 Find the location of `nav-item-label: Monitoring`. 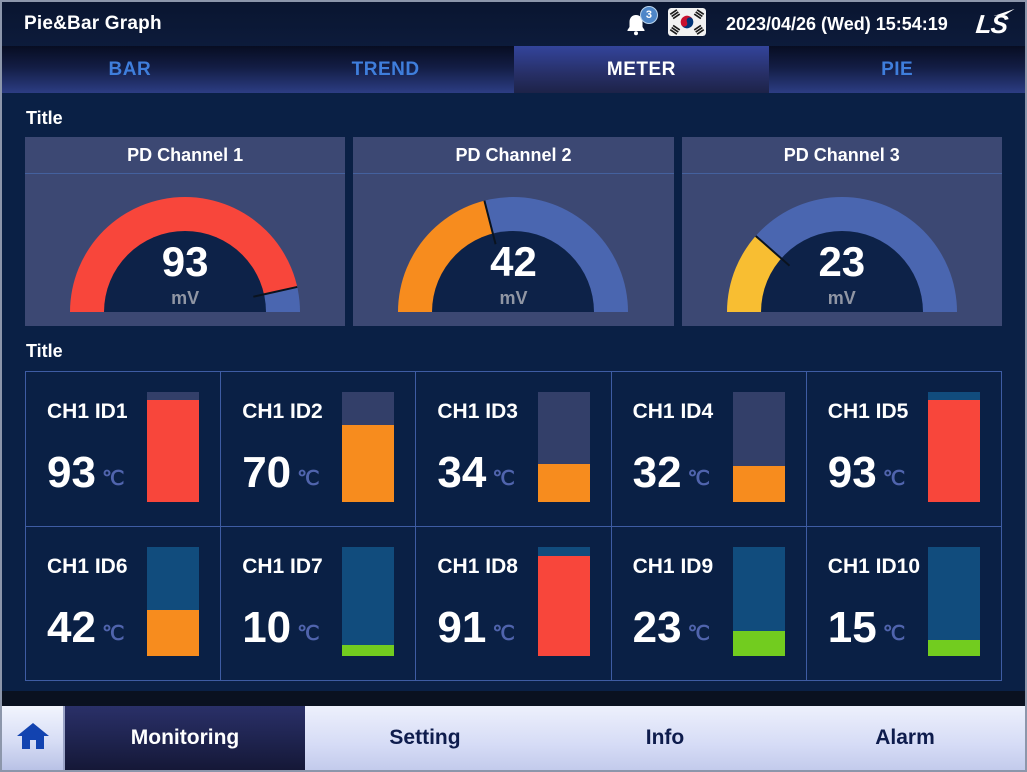

nav-item-label: Monitoring is located at coordinates (185, 737).